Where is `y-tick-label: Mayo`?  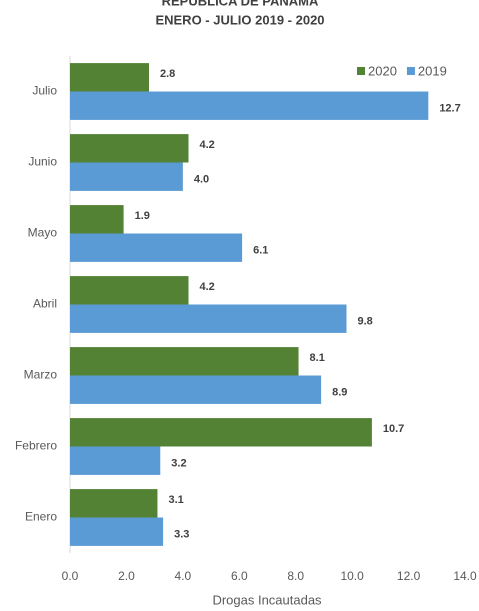 y-tick-label: Mayo is located at coordinates (43, 233).